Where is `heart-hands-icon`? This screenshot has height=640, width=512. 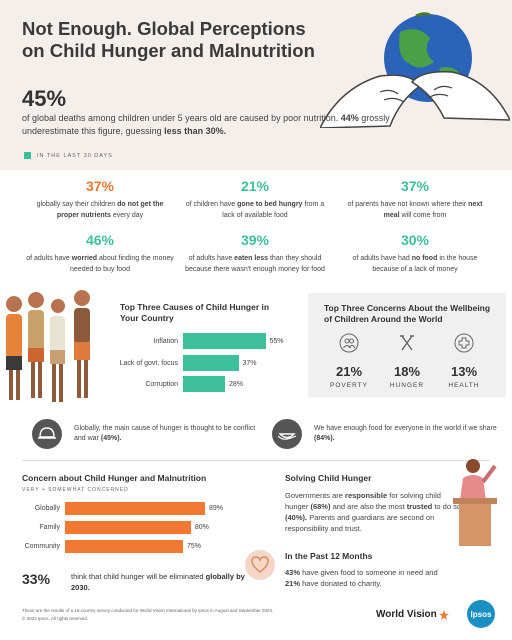
heart-hands-icon is located at coordinates (260, 565).